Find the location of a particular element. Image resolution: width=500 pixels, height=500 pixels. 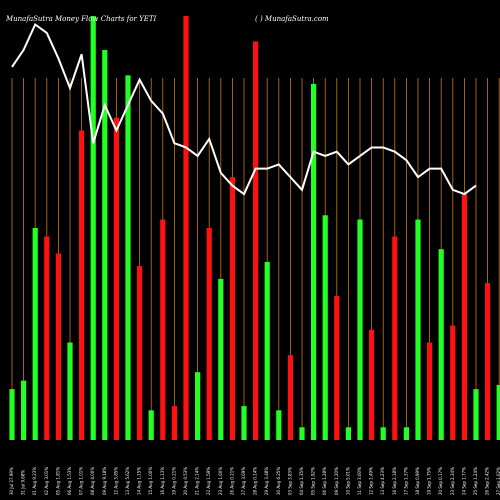

x-tick-label: 04 Sep 1.35% is located at coordinates (301, 481).